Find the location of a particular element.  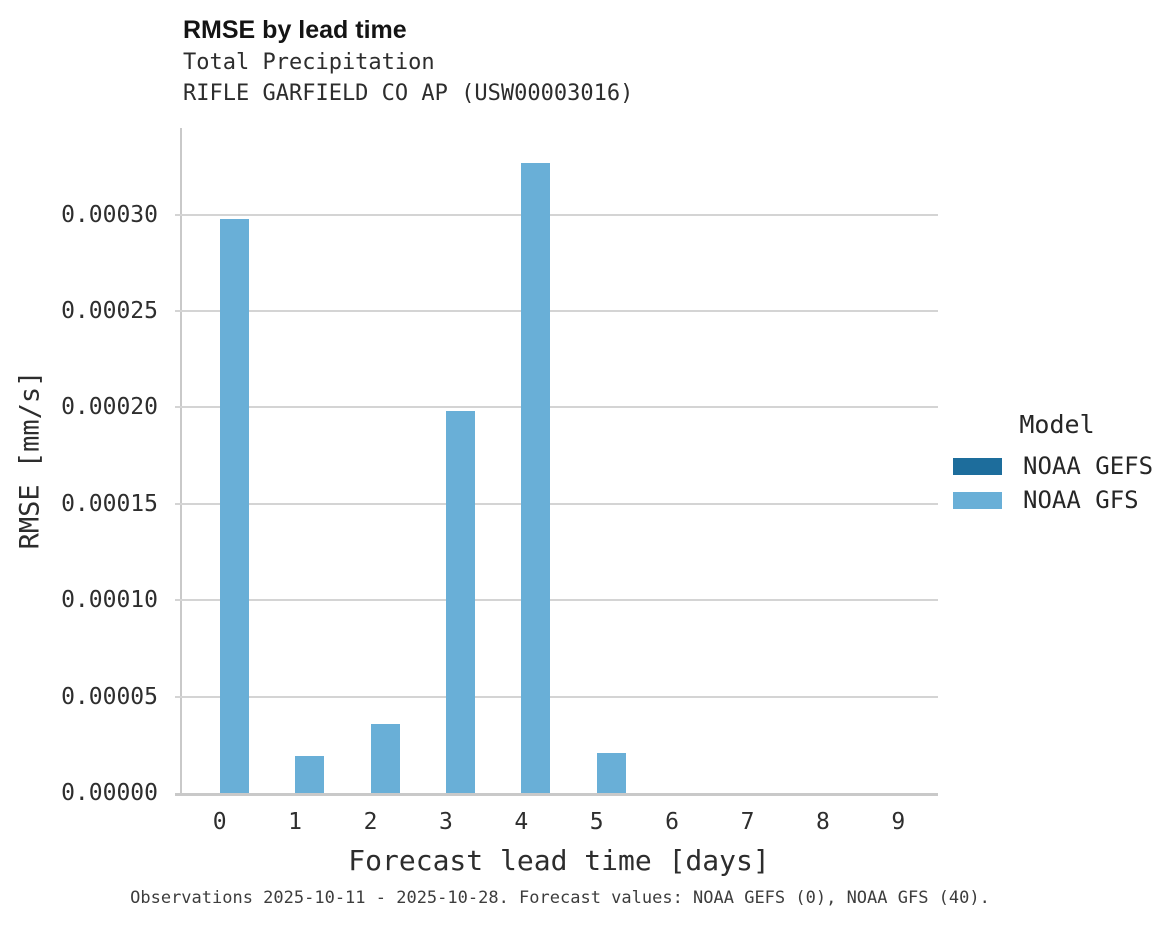

x-tick-label: 7 is located at coordinates (747, 822).